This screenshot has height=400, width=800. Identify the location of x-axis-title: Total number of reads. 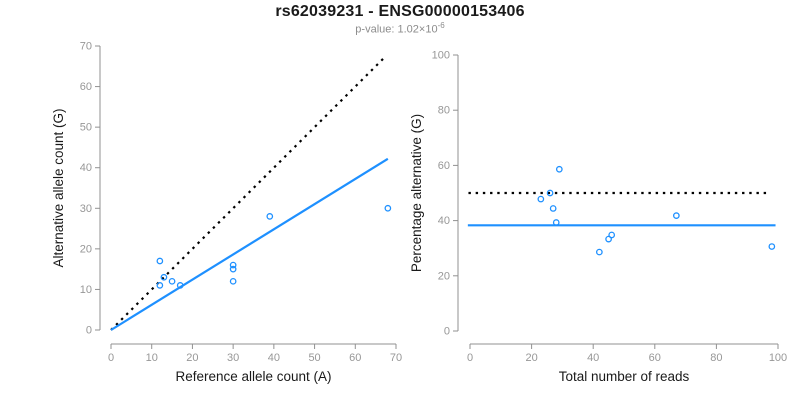
(624, 376).